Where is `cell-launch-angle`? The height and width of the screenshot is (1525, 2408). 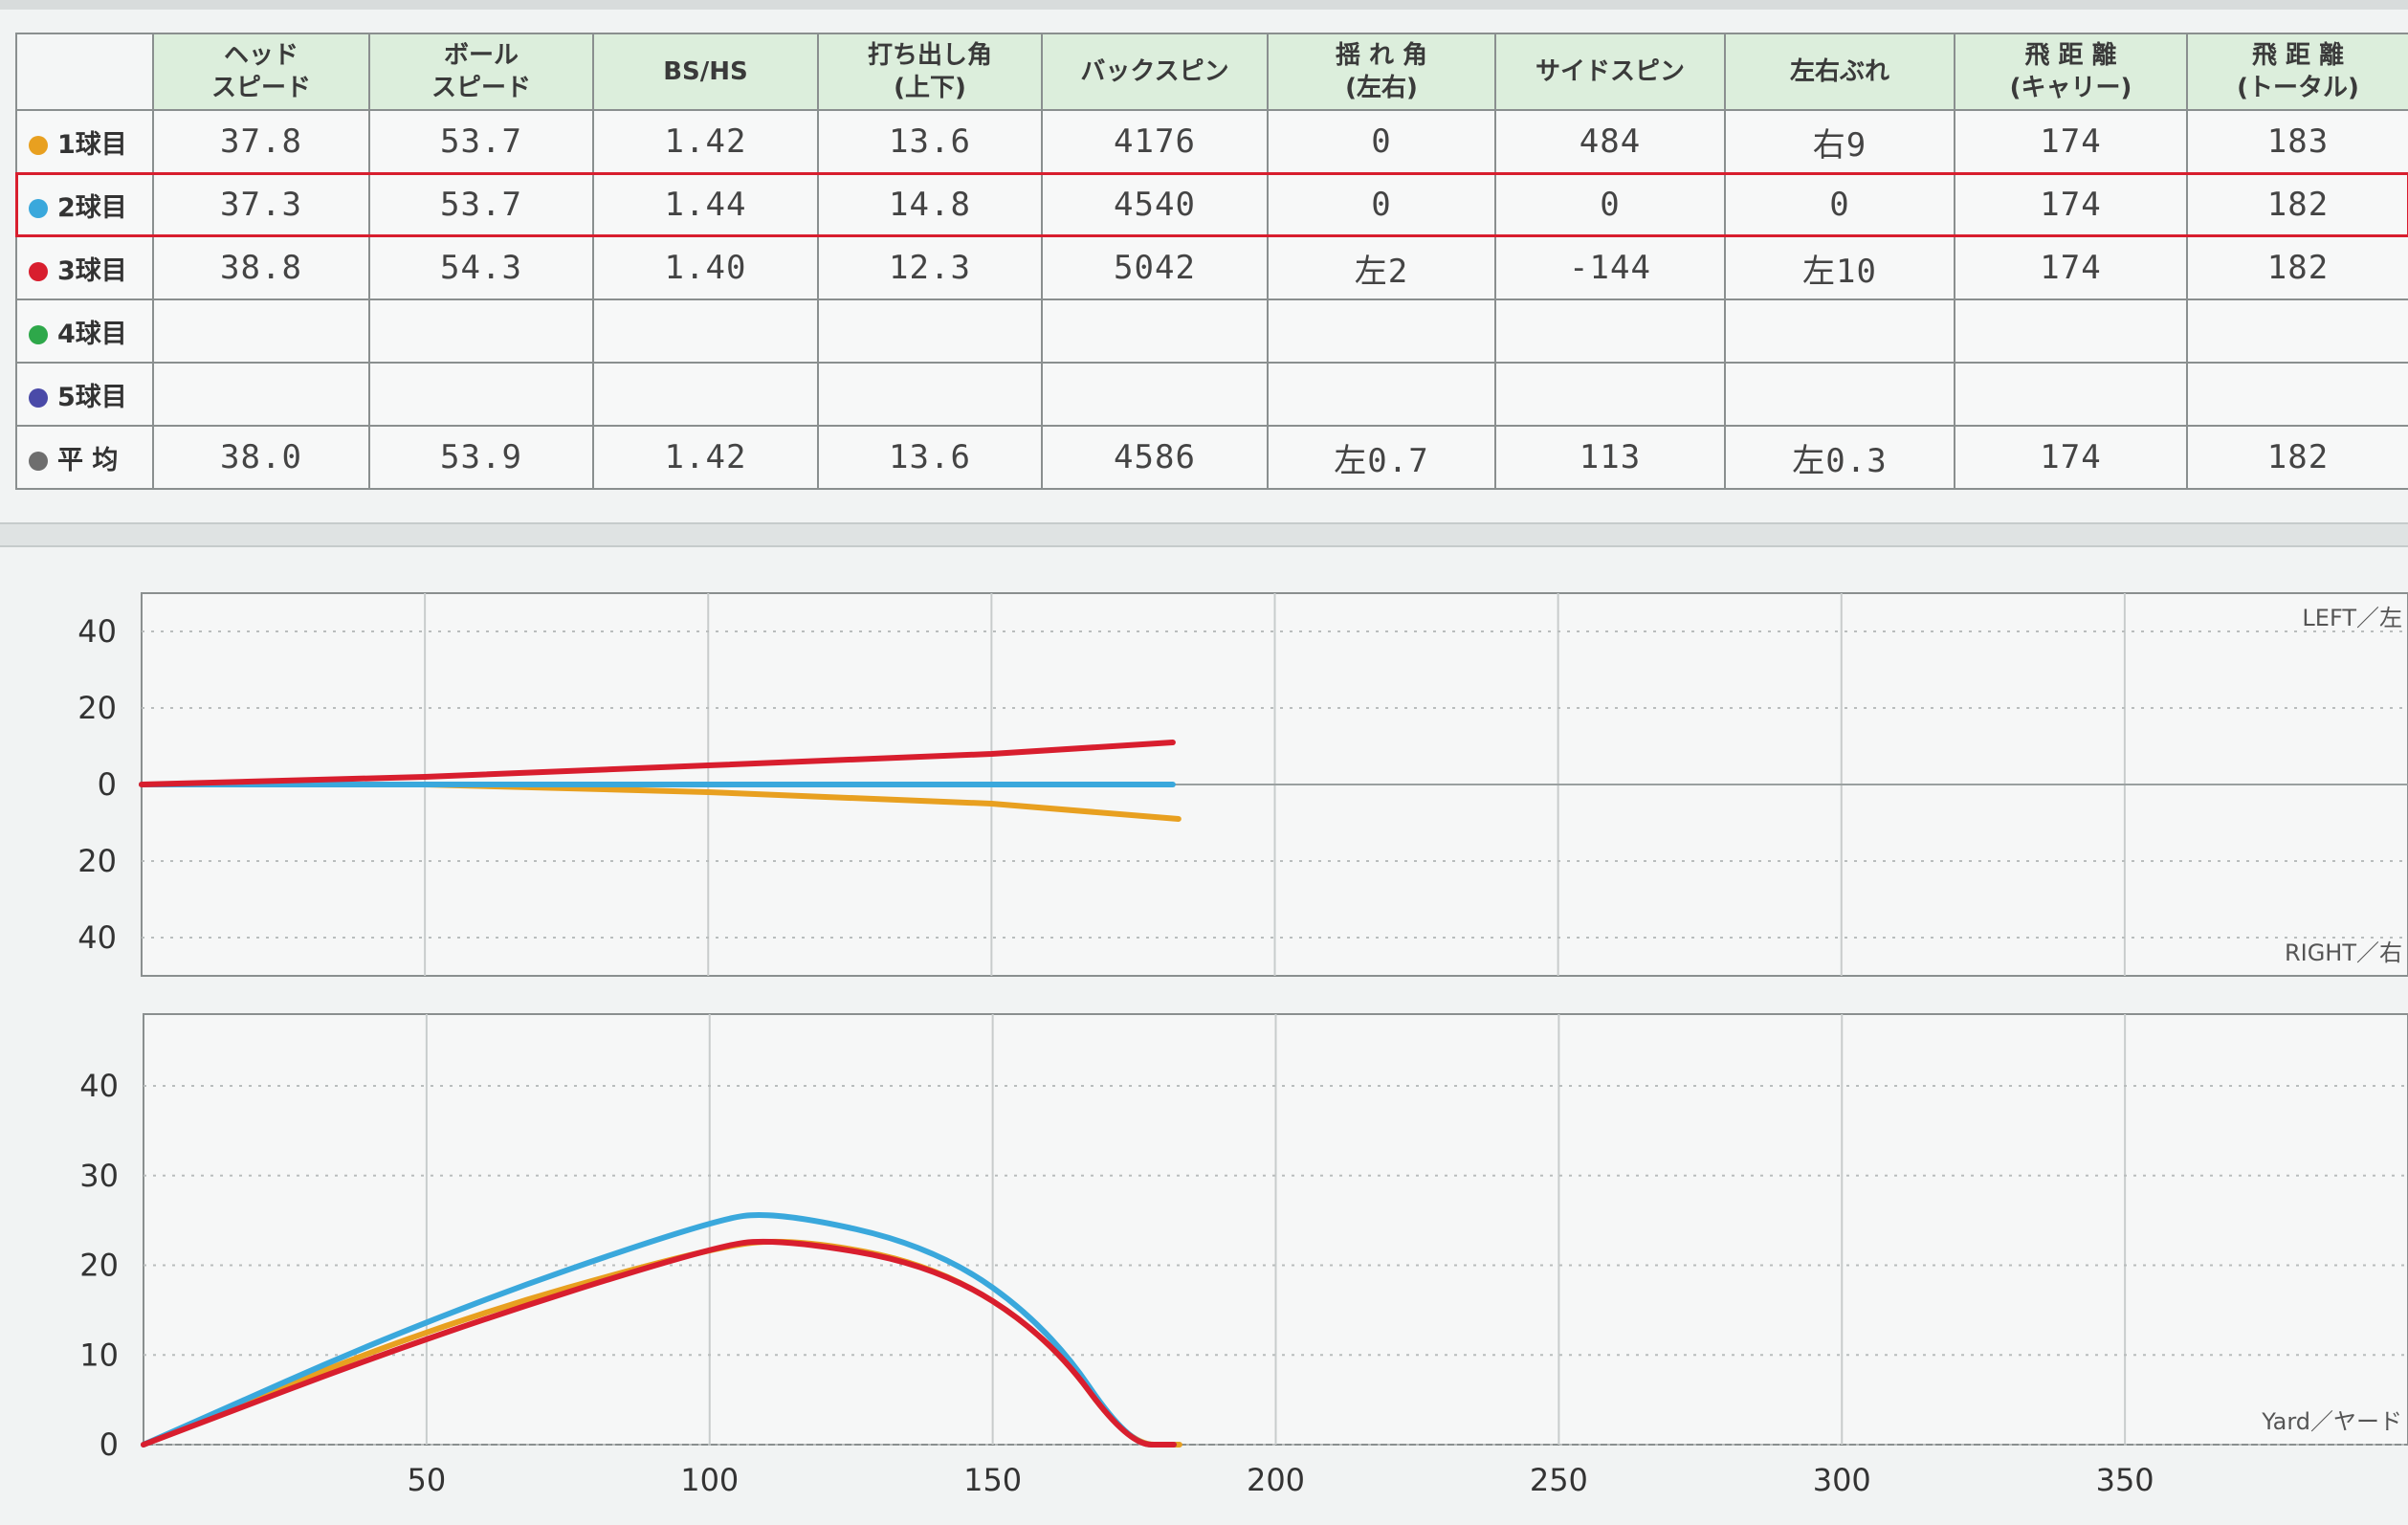 cell-launch-angle is located at coordinates (930, 331).